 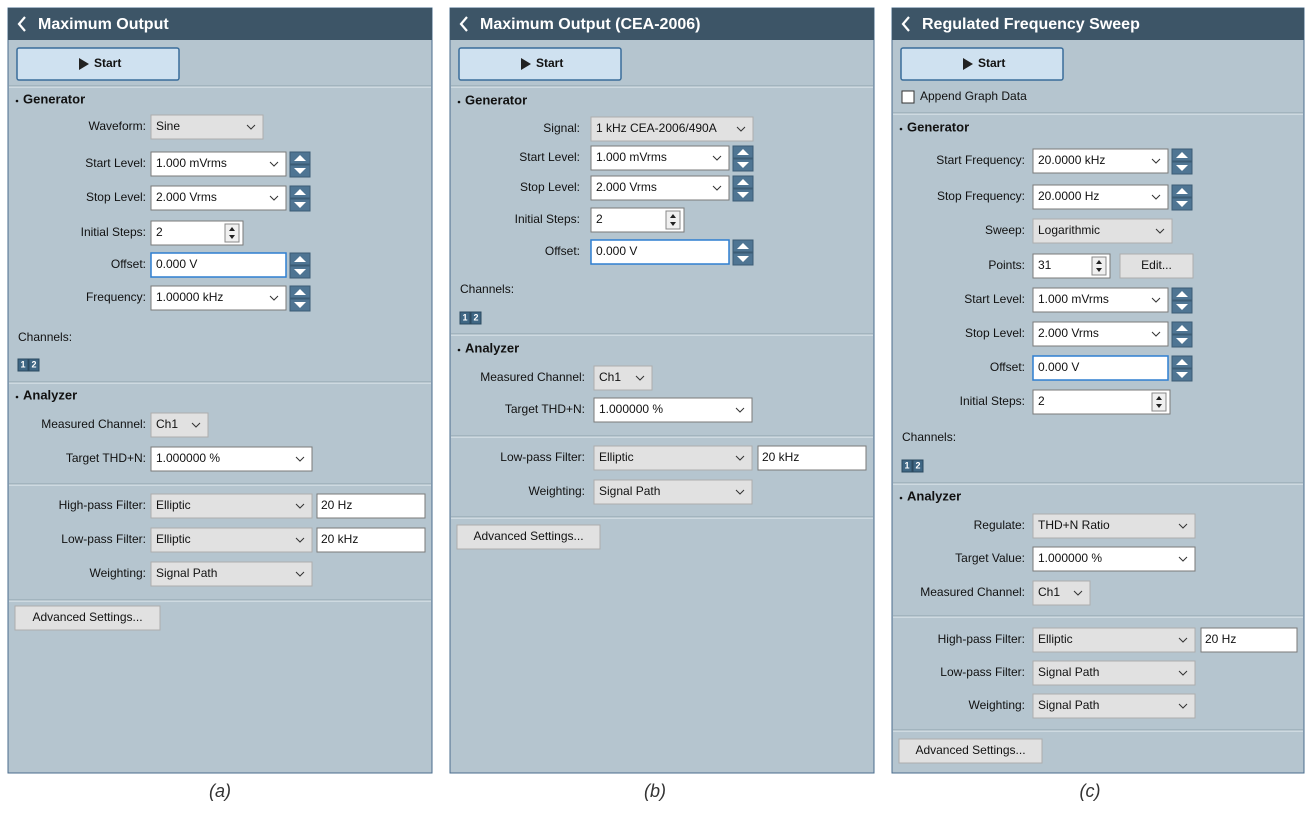 I want to click on field-label: Start Level:, so click(x=115, y=163).